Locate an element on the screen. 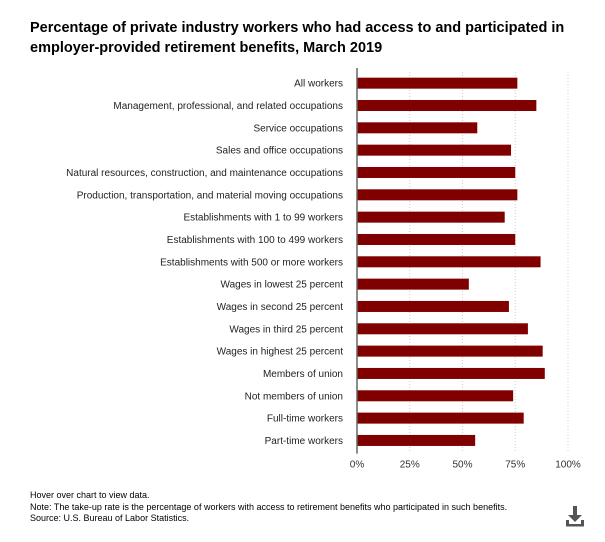 The image size is (605, 542). x-tick-label: 75% is located at coordinates (515, 465).